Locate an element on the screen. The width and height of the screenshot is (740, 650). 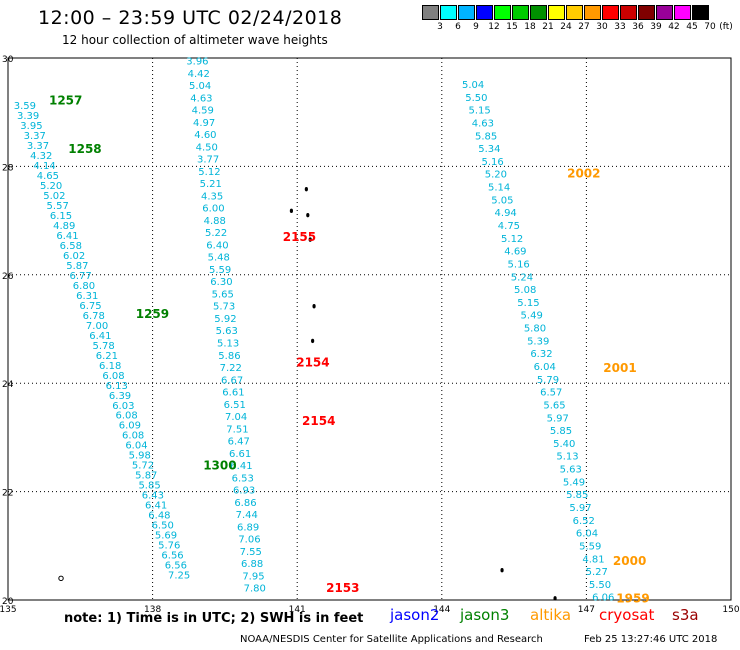
sat-label-altika: altika is located at coordinates (551, 615).